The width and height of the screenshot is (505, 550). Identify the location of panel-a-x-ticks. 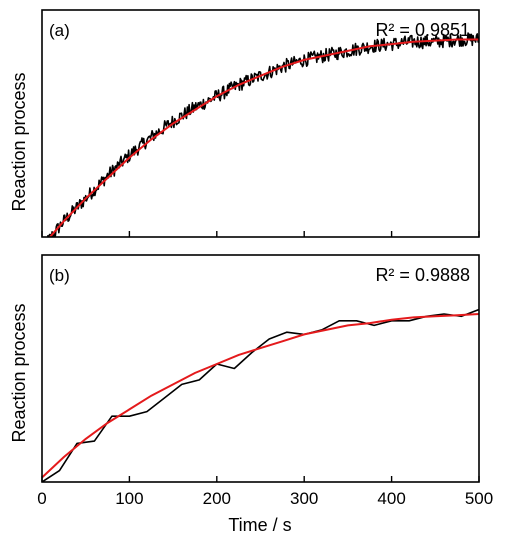
(260, 234).